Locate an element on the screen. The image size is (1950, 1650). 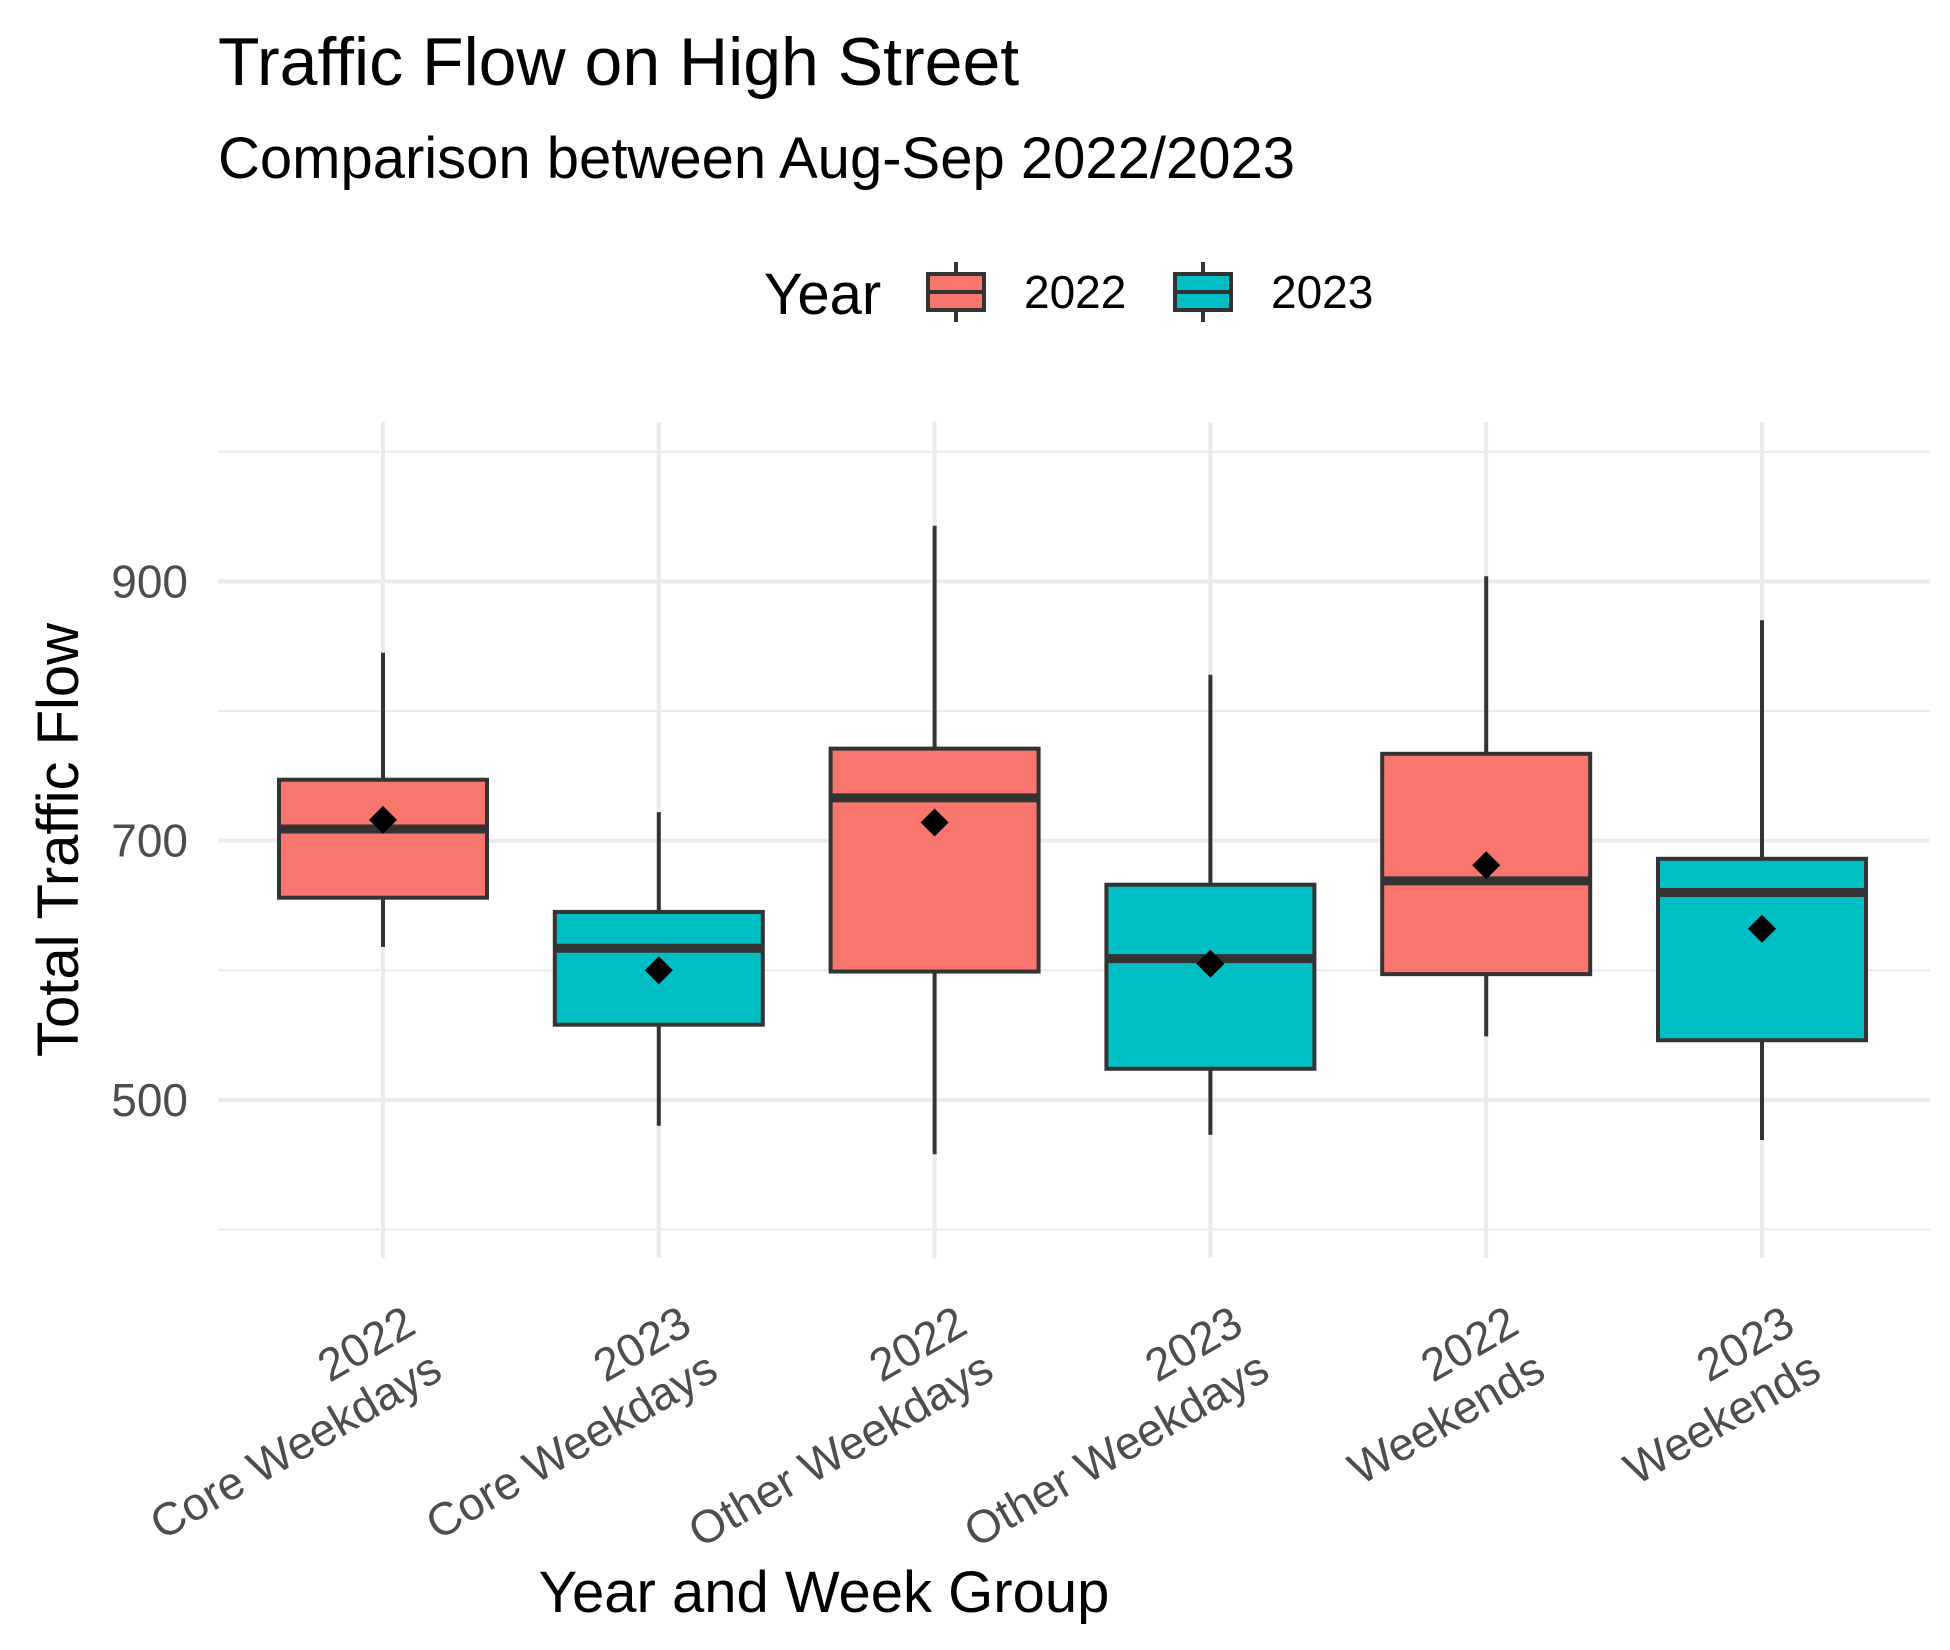
y-axis-title: Total Traffic Flow is located at coordinates (58, 839).